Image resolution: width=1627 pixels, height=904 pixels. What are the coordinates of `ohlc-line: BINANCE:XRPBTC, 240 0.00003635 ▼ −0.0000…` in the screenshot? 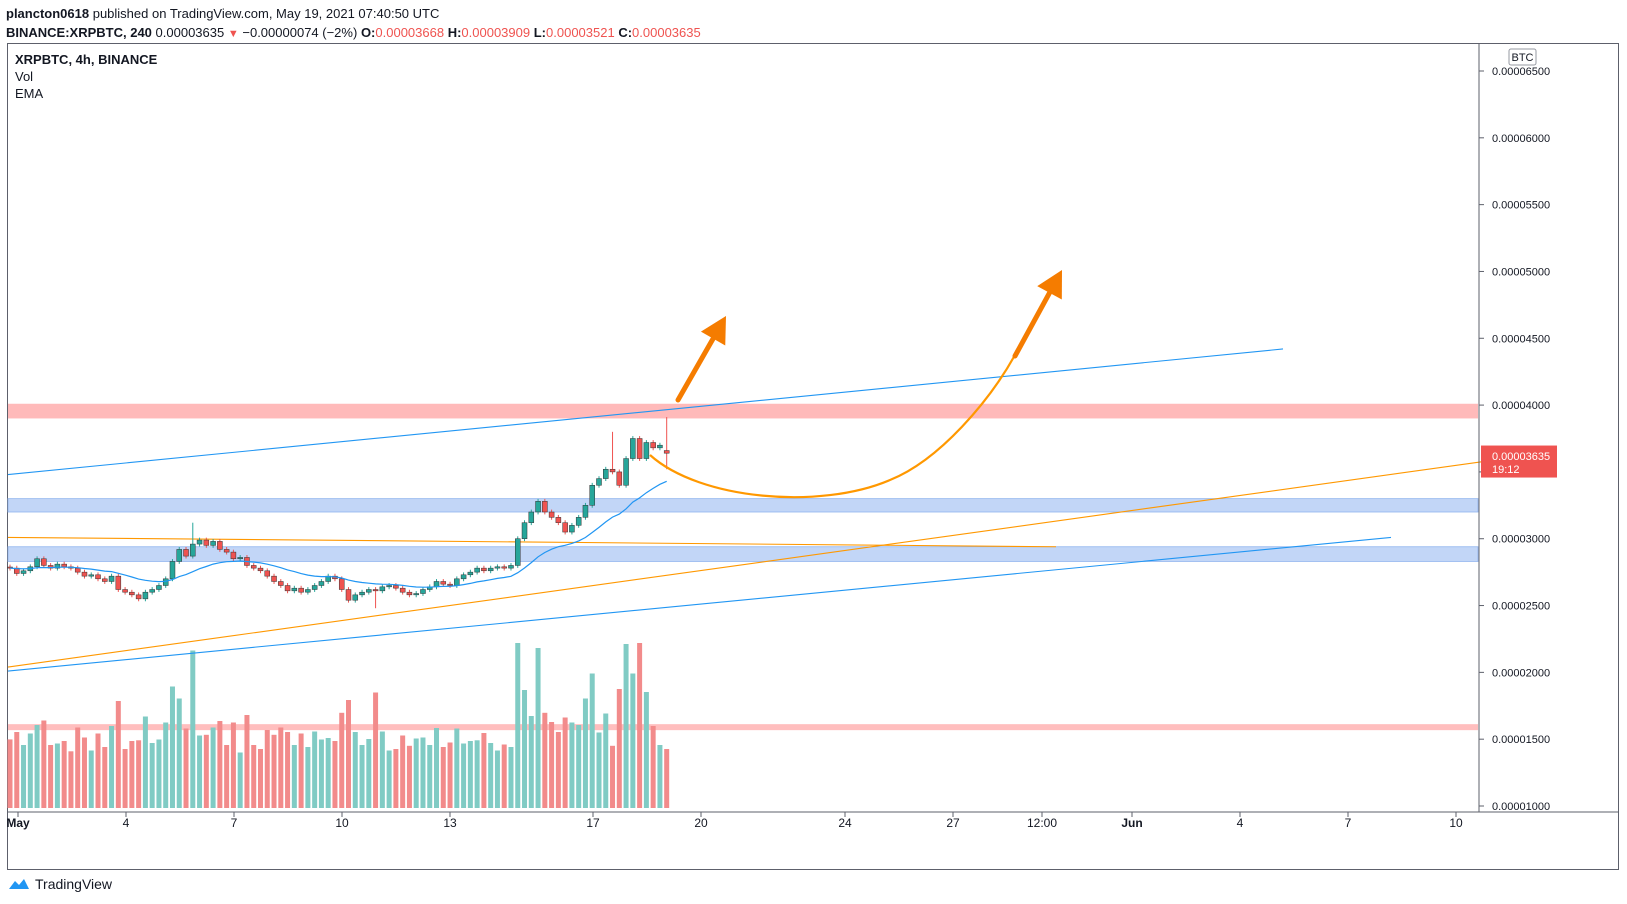 It's located at (353, 33).